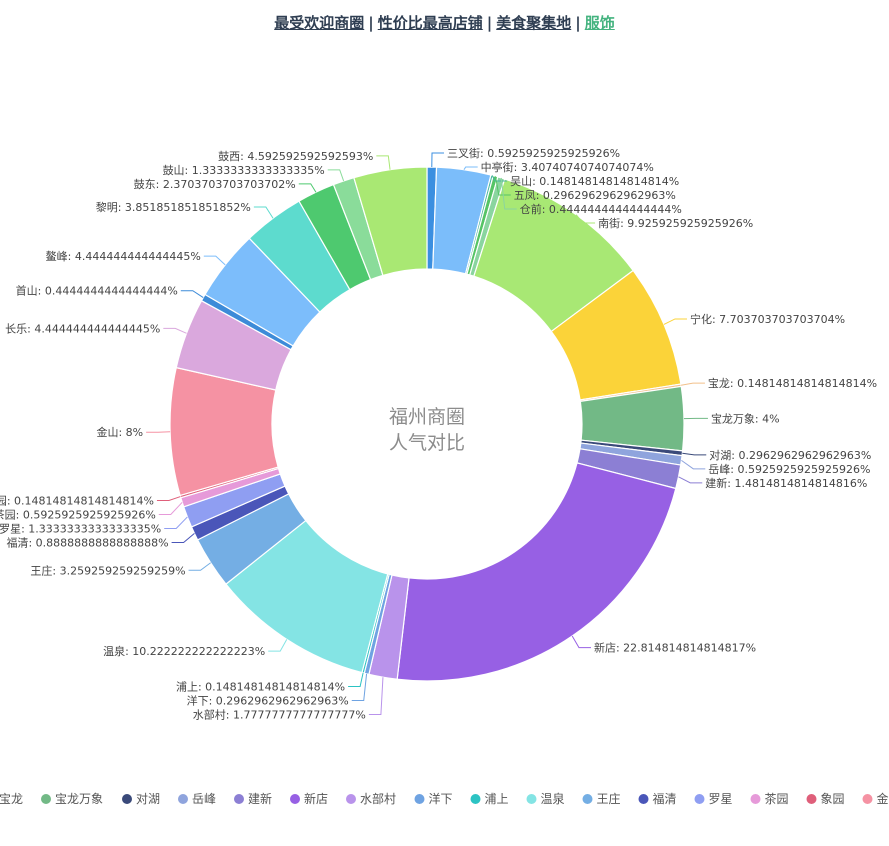  I want to click on slice-label: 南街: 9.925925925925926%, so click(675, 223).